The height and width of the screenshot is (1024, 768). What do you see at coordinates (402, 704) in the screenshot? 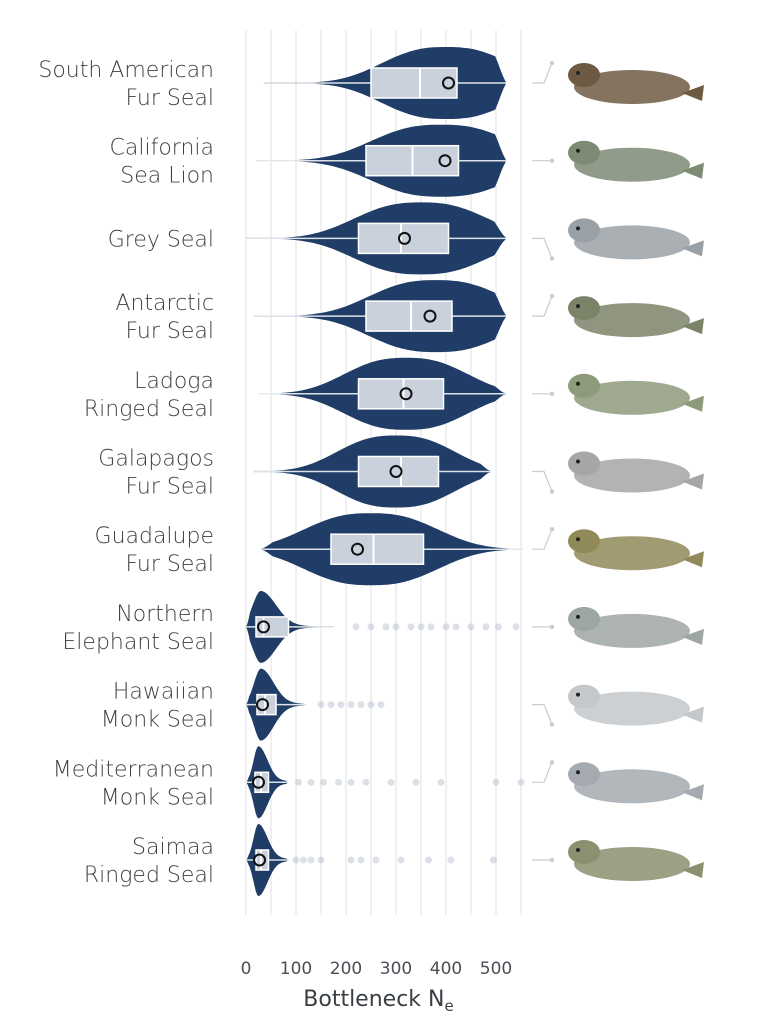
I see `species-row: Hawaiian Monk Seal` at bounding box center [402, 704].